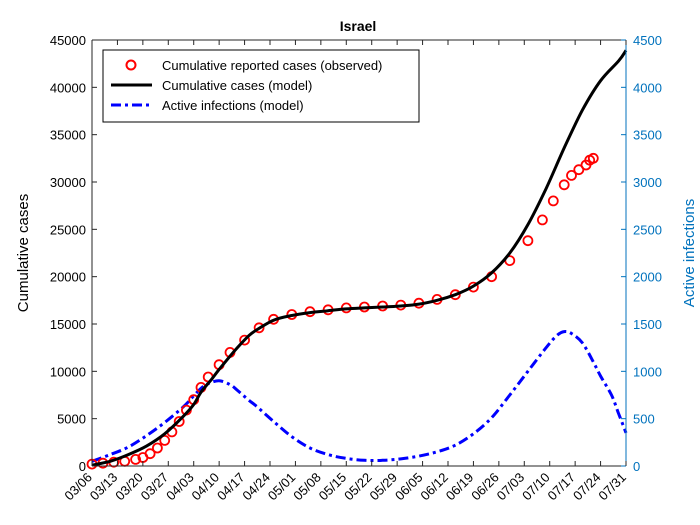 The height and width of the screenshot is (525, 700). What do you see at coordinates (68, 135) in the screenshot?
I see `y-tick-label-left: 35000` at bounding box center [68, 135].